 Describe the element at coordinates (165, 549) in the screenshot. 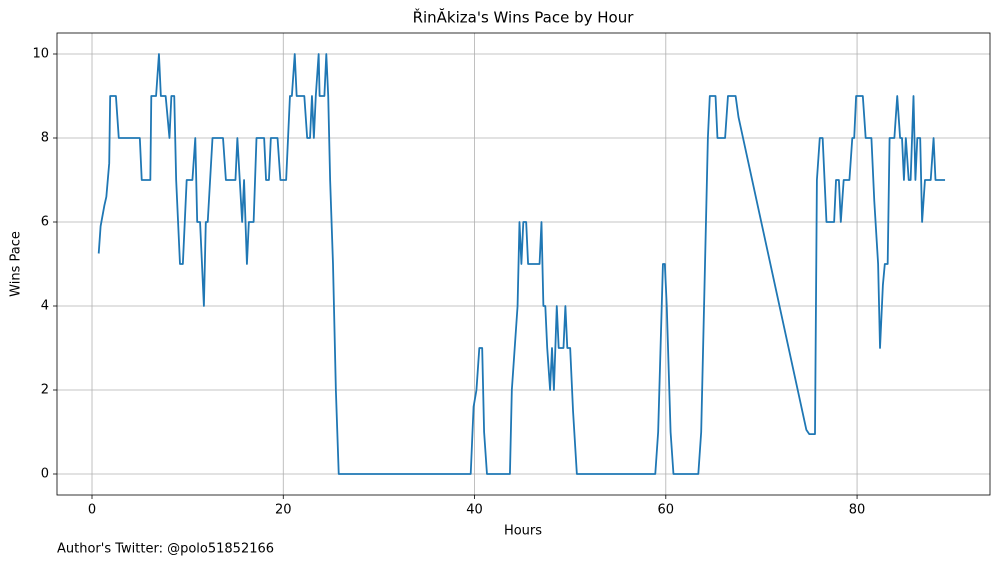

I see `footnote: Author's Twitter: @polo51852166` at that location.